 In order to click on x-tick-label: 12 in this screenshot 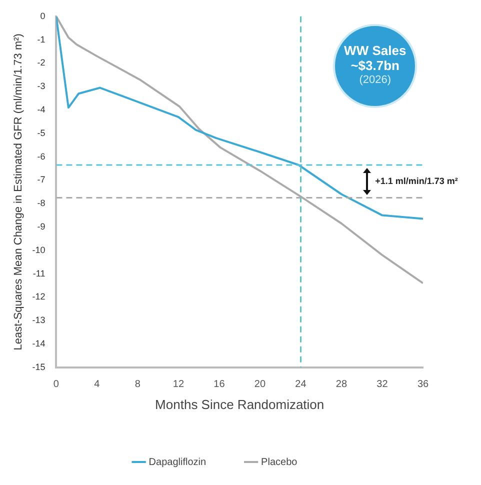, I will do `click(178, 384)`.